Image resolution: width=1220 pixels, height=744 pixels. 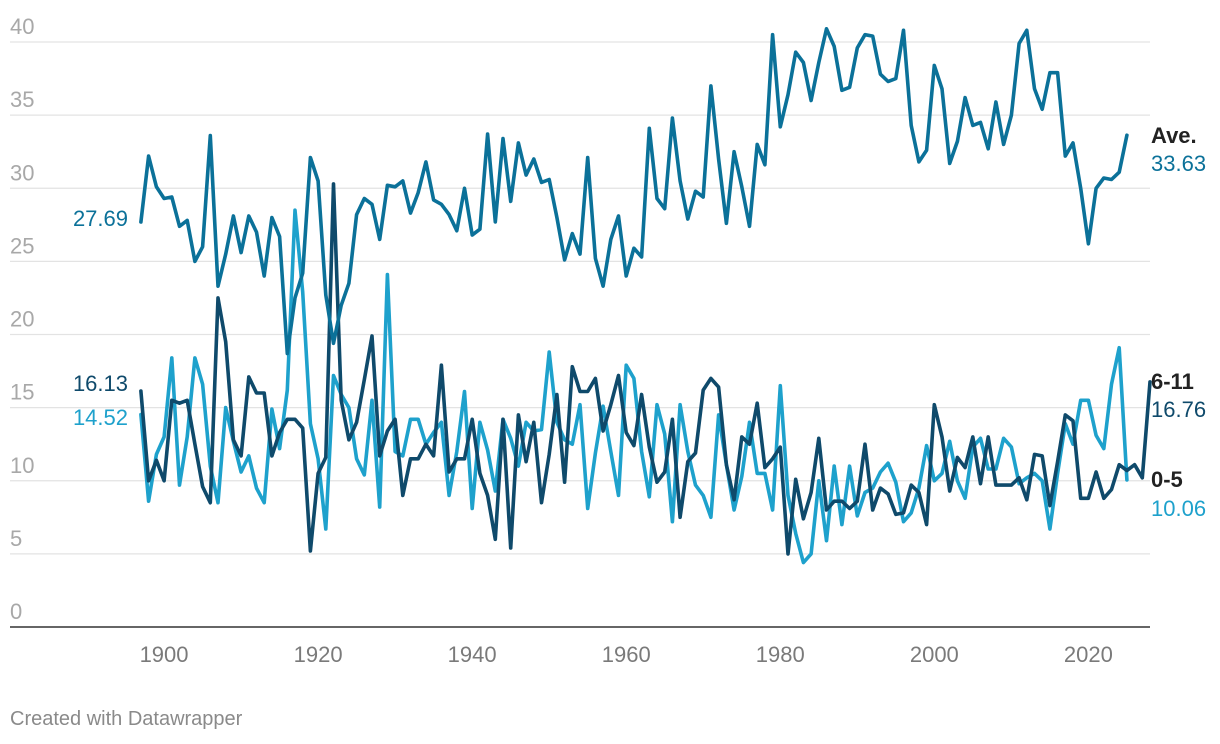 What do you see at coordinates (16, 538) in the screenshot?
I see `y-tick-label: 5` at bounding box center [16, 538].